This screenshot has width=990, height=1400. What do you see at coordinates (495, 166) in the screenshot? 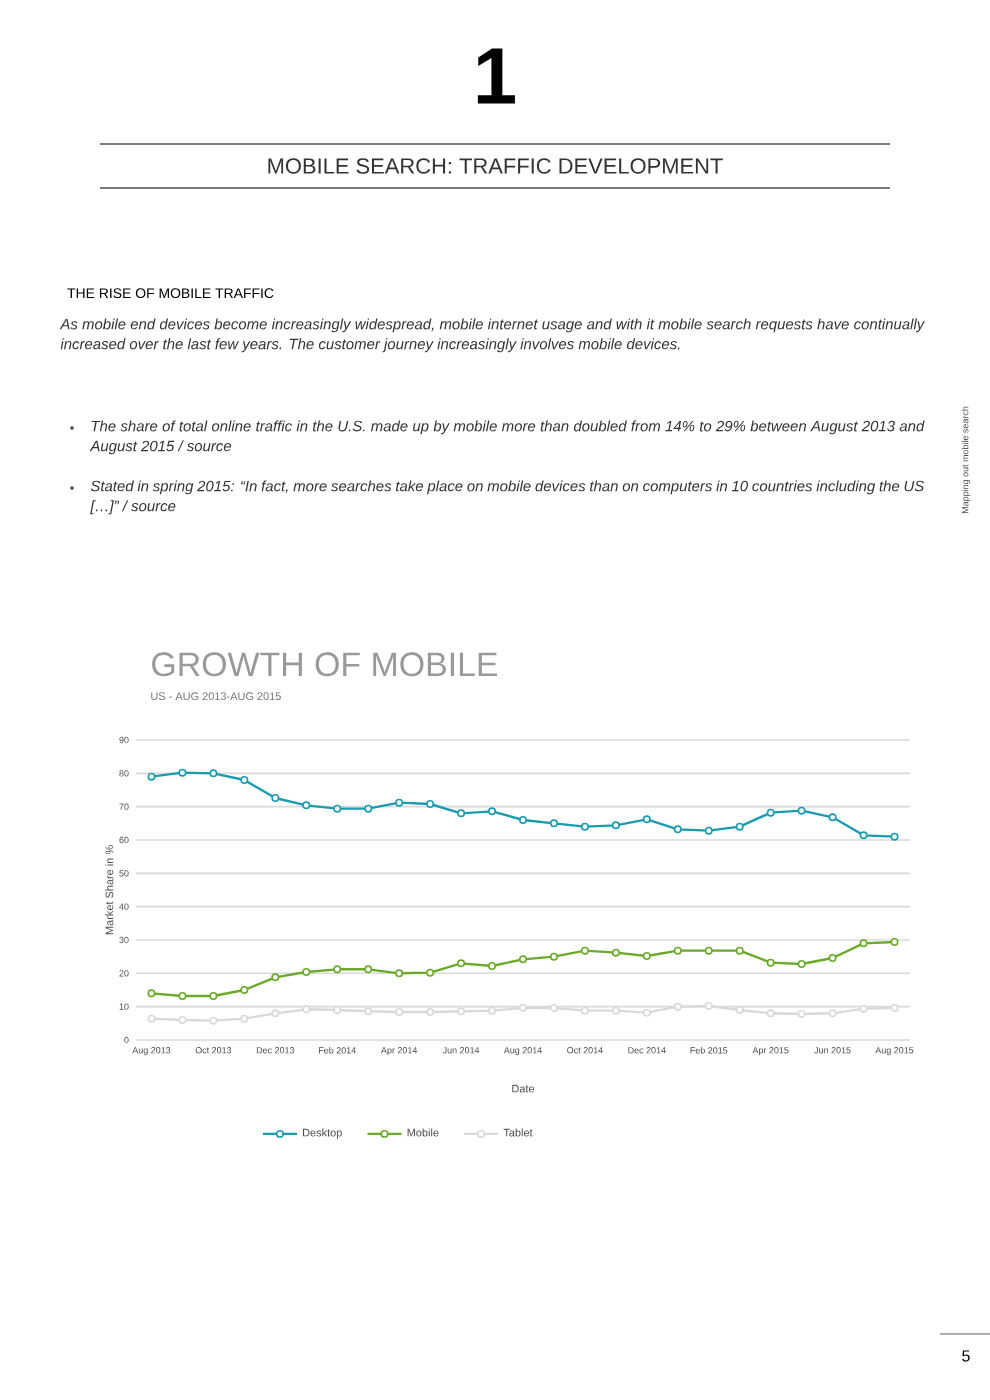
I see `text: MOBILE SEARCH: TRAFFIC DEVELOPMENT` at bounding box center [495, 166].